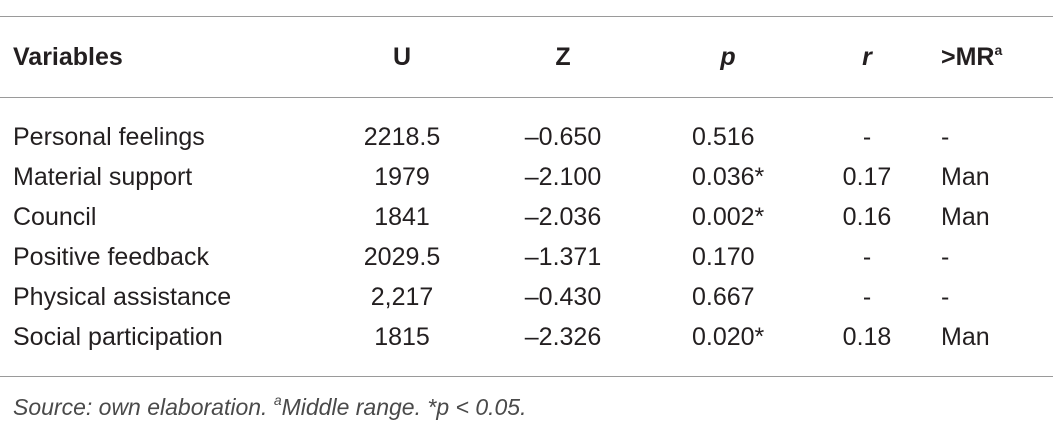 The height and width of the screenshot is (434, 1053). I want to click on header-text: Z, so click(563, 57).